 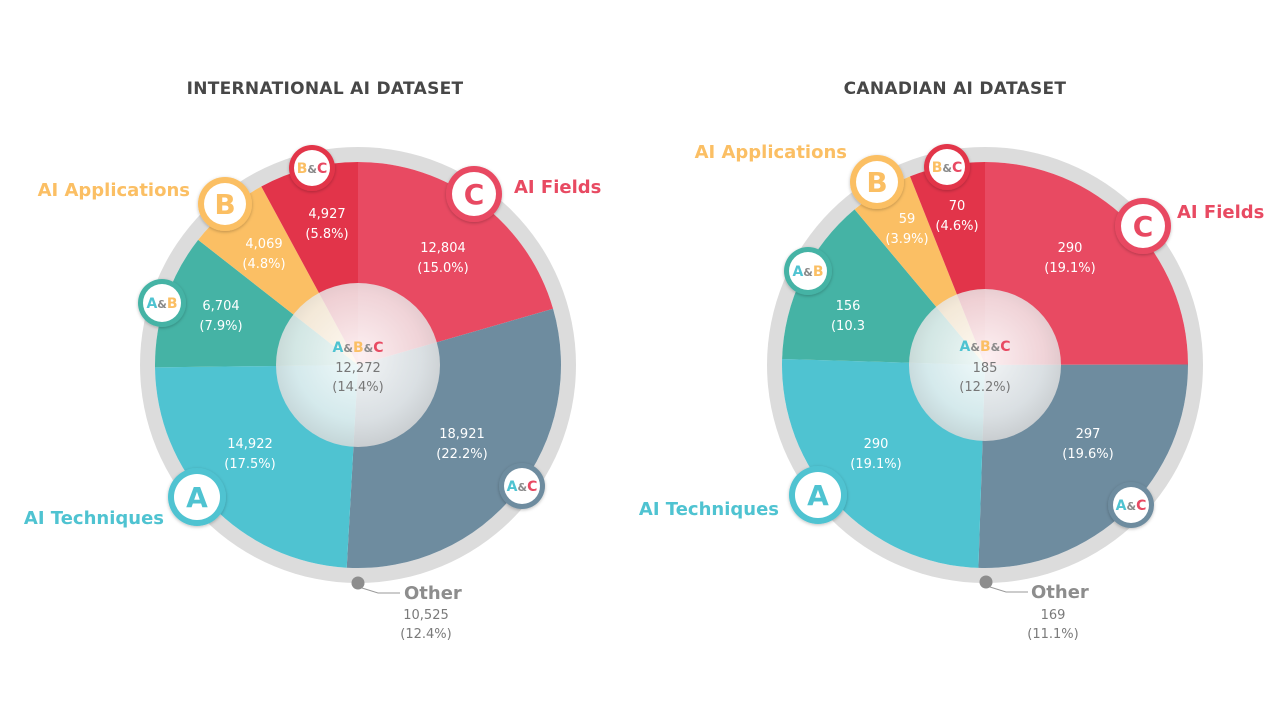 What do you see at coordinates (461, 454) in the screenshot?
I see `pct-label: (22.2%)` at bounding box center [461, 454].